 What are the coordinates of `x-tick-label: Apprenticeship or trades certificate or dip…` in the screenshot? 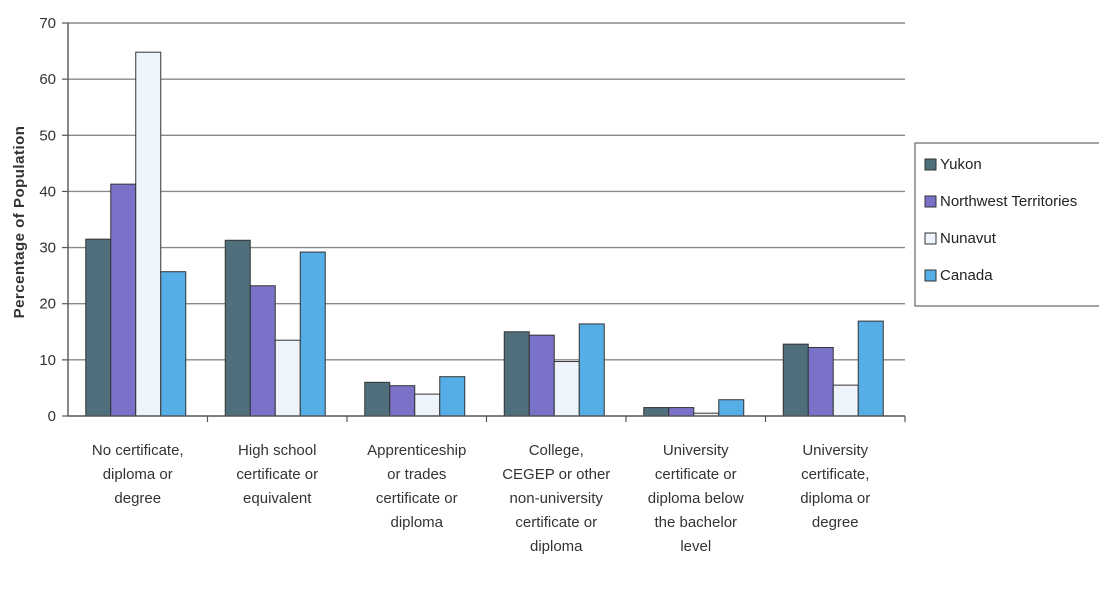 It's located at (416, 486).